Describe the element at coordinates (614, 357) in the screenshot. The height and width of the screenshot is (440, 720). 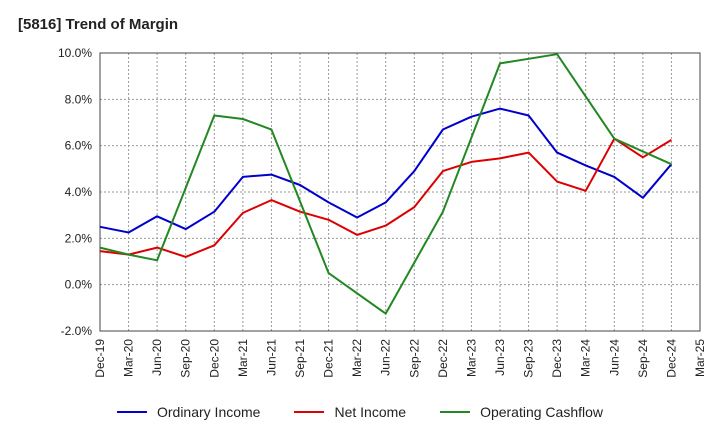
I see `x-tick-label: Jun-24` at that location.